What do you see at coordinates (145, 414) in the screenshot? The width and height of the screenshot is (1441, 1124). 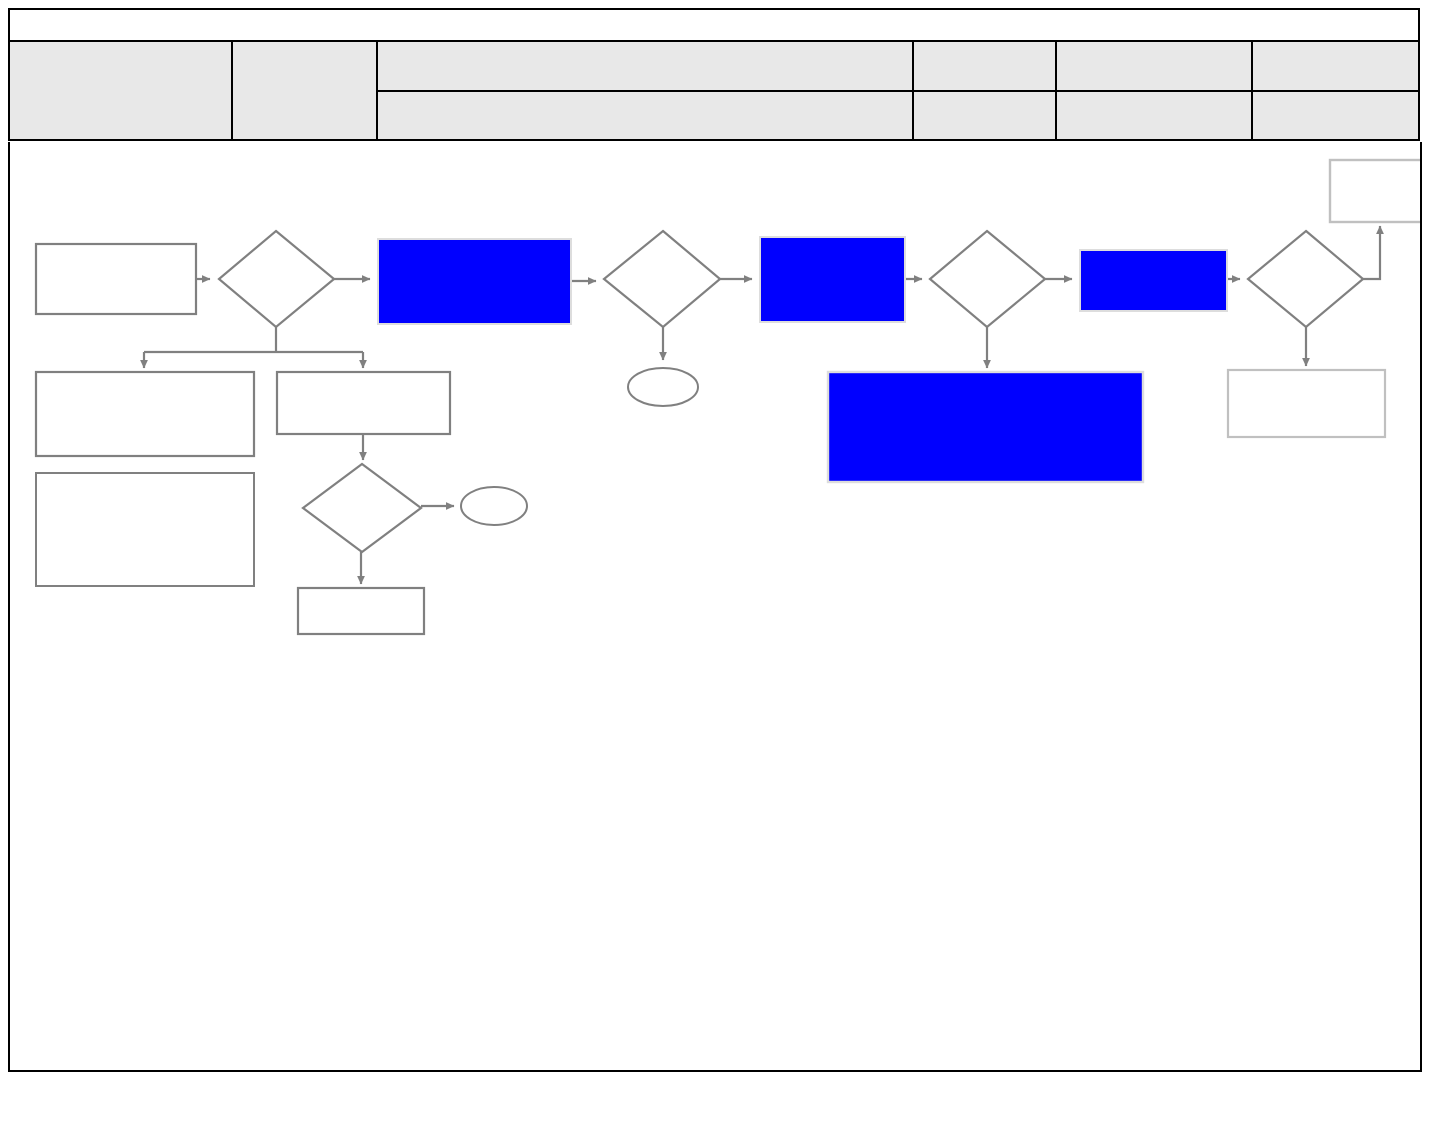 I see `node-branch-box-left` at bounding box center [145, 414].